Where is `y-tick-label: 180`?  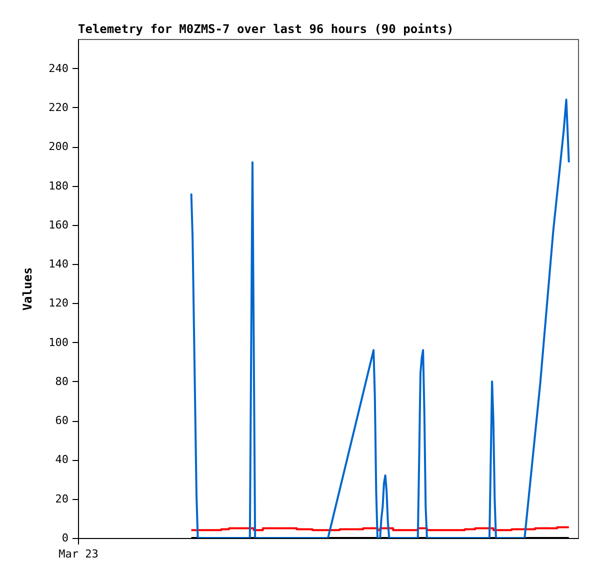
y-tick-label: 180 is located at coordinates (58, 185).